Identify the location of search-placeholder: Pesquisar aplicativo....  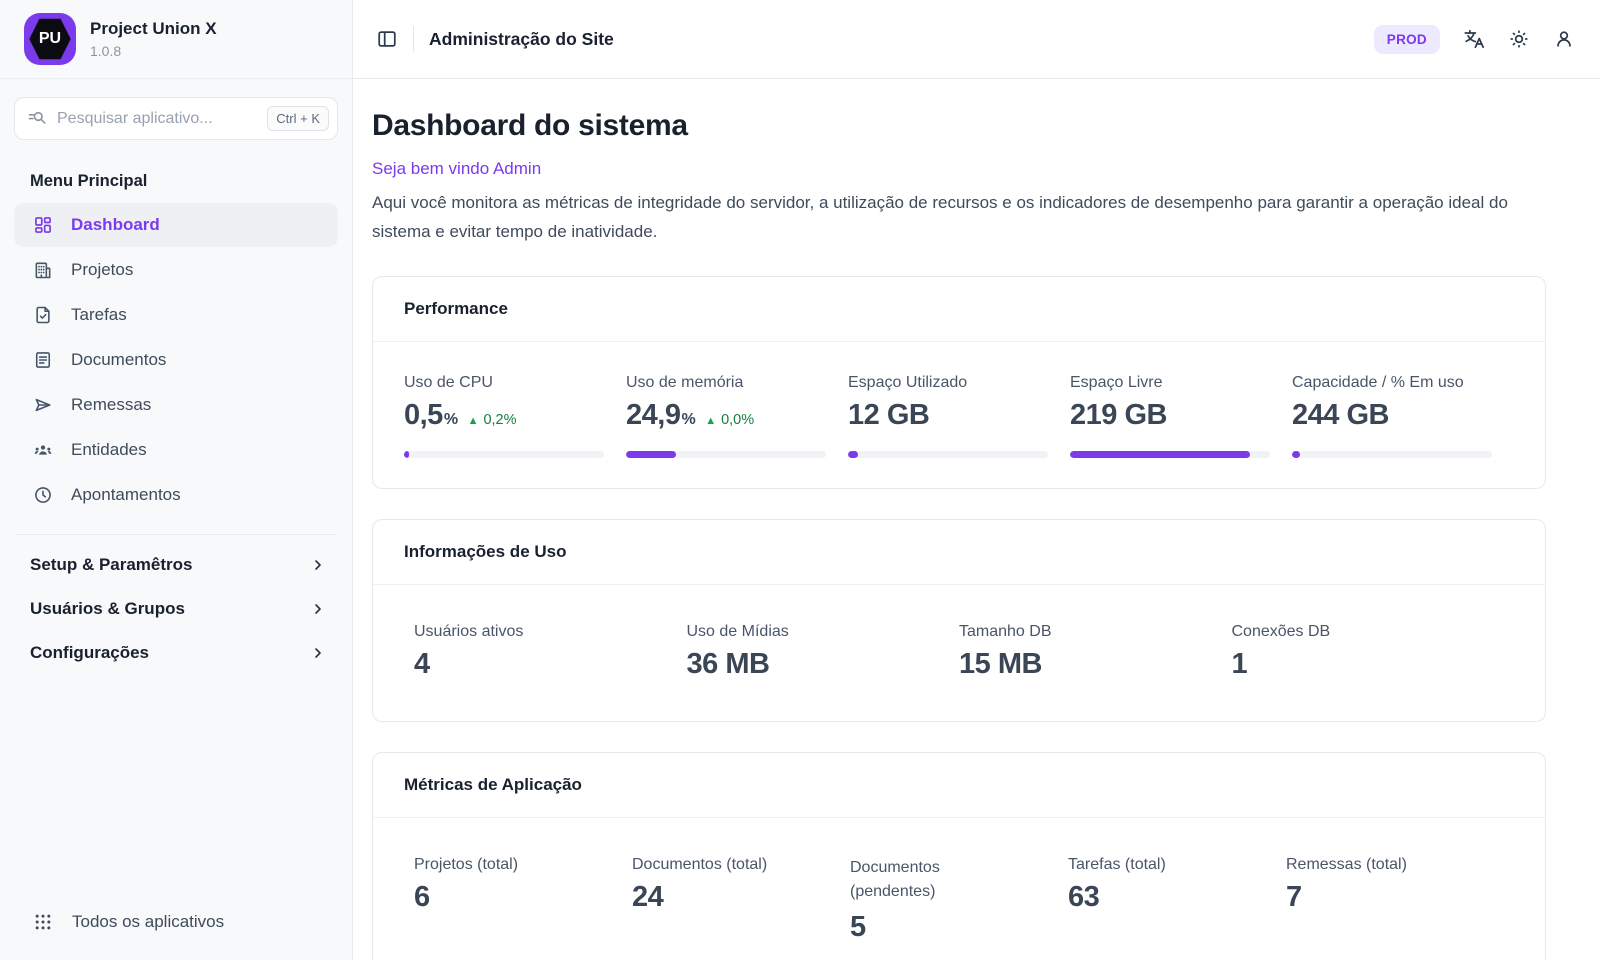
(135, 118).